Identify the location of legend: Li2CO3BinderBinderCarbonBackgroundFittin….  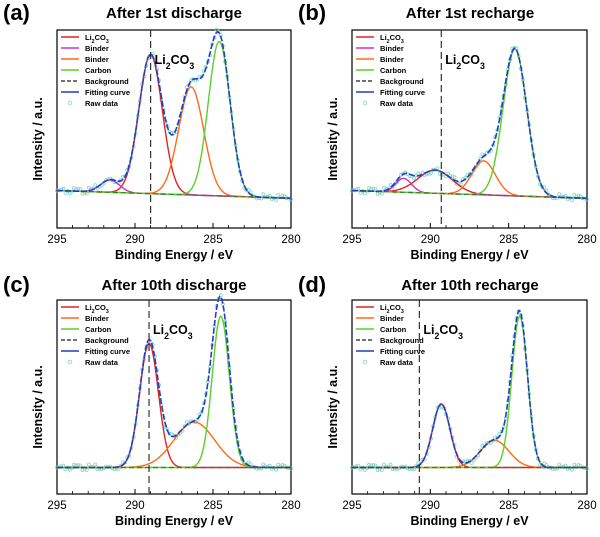
(390, 70).